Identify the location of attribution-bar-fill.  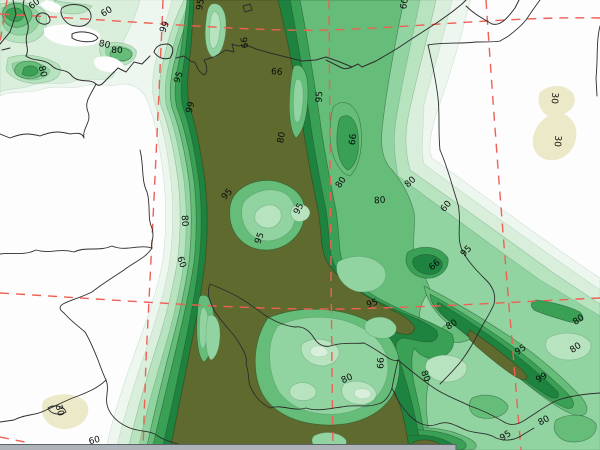
(228, 447).